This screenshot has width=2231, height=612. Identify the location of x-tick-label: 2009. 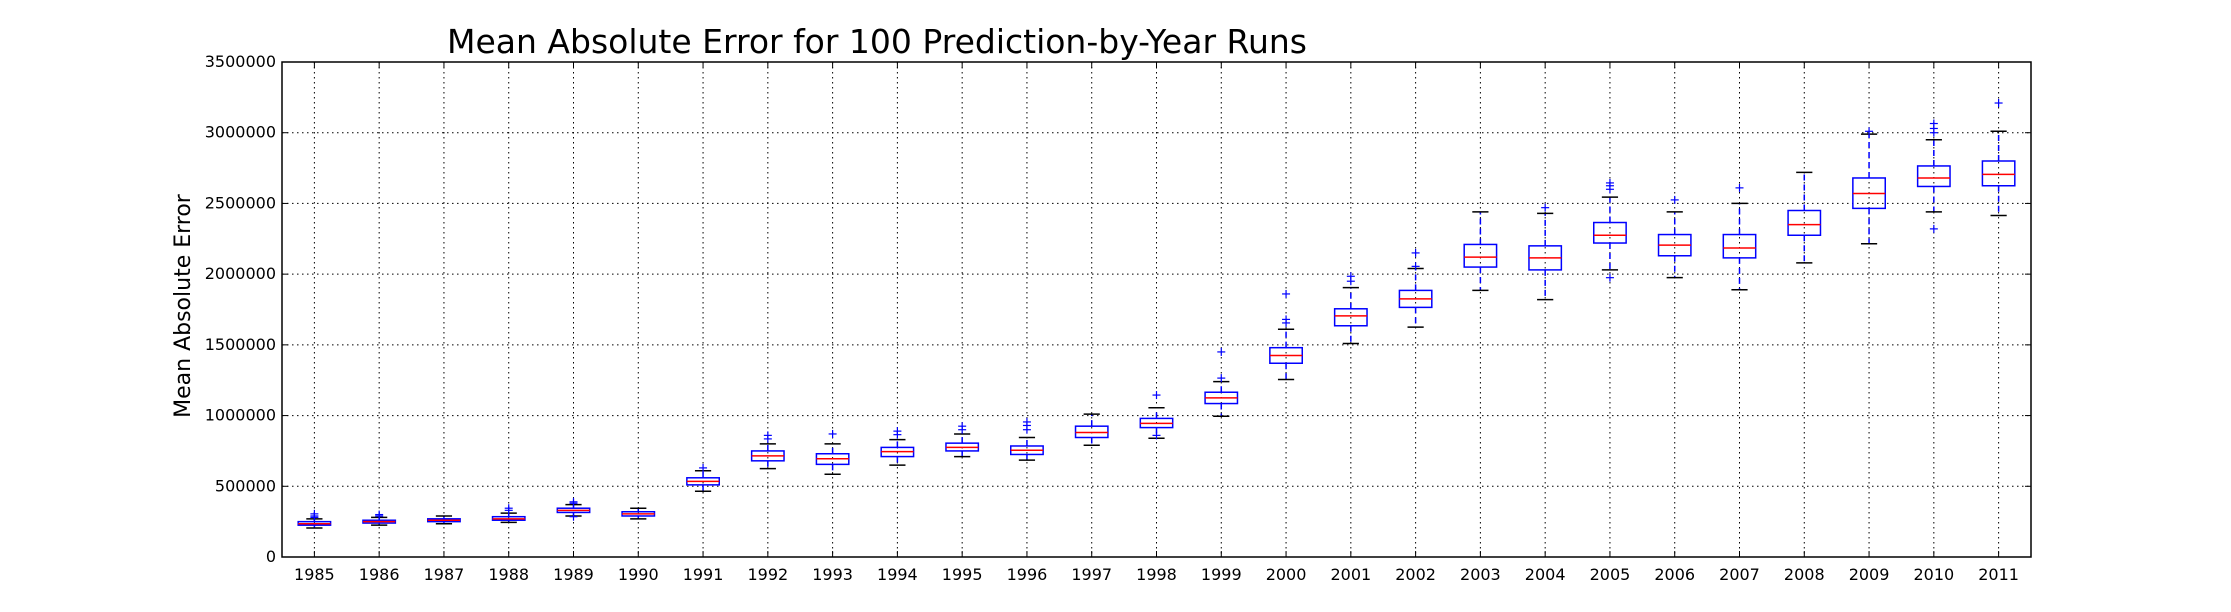
(1869, 574).